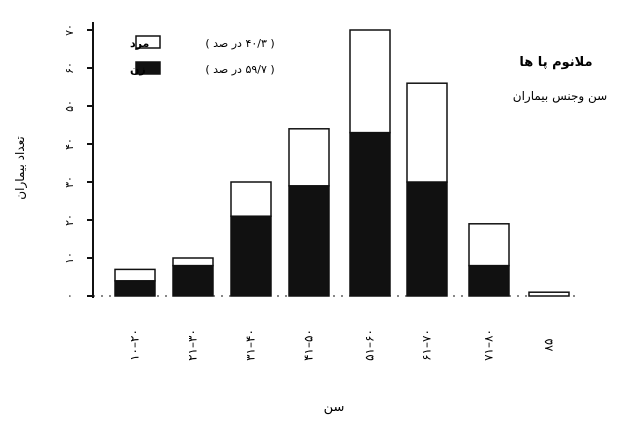 This screenshot has height=422, width=643. What do you see at coordinates (370, 345) in the screenshot?
I see `x-tick-label: ۵۱–۶۰` at bounding box center [370, 345].